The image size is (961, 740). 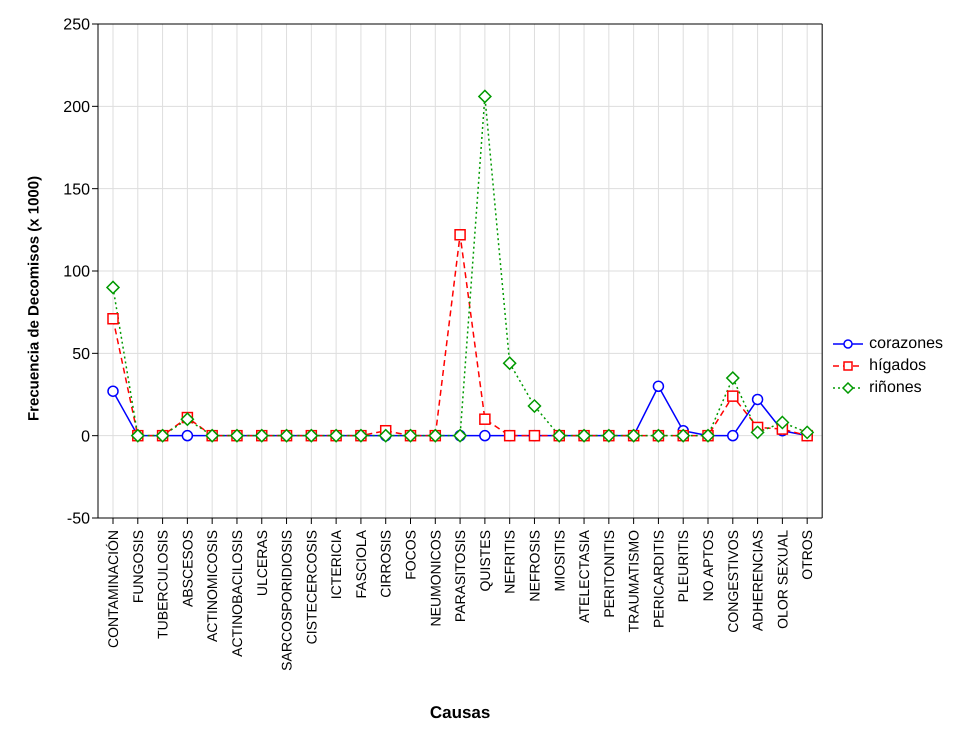 I want to click on legend-label: riñones, so click(x=895, y=388).